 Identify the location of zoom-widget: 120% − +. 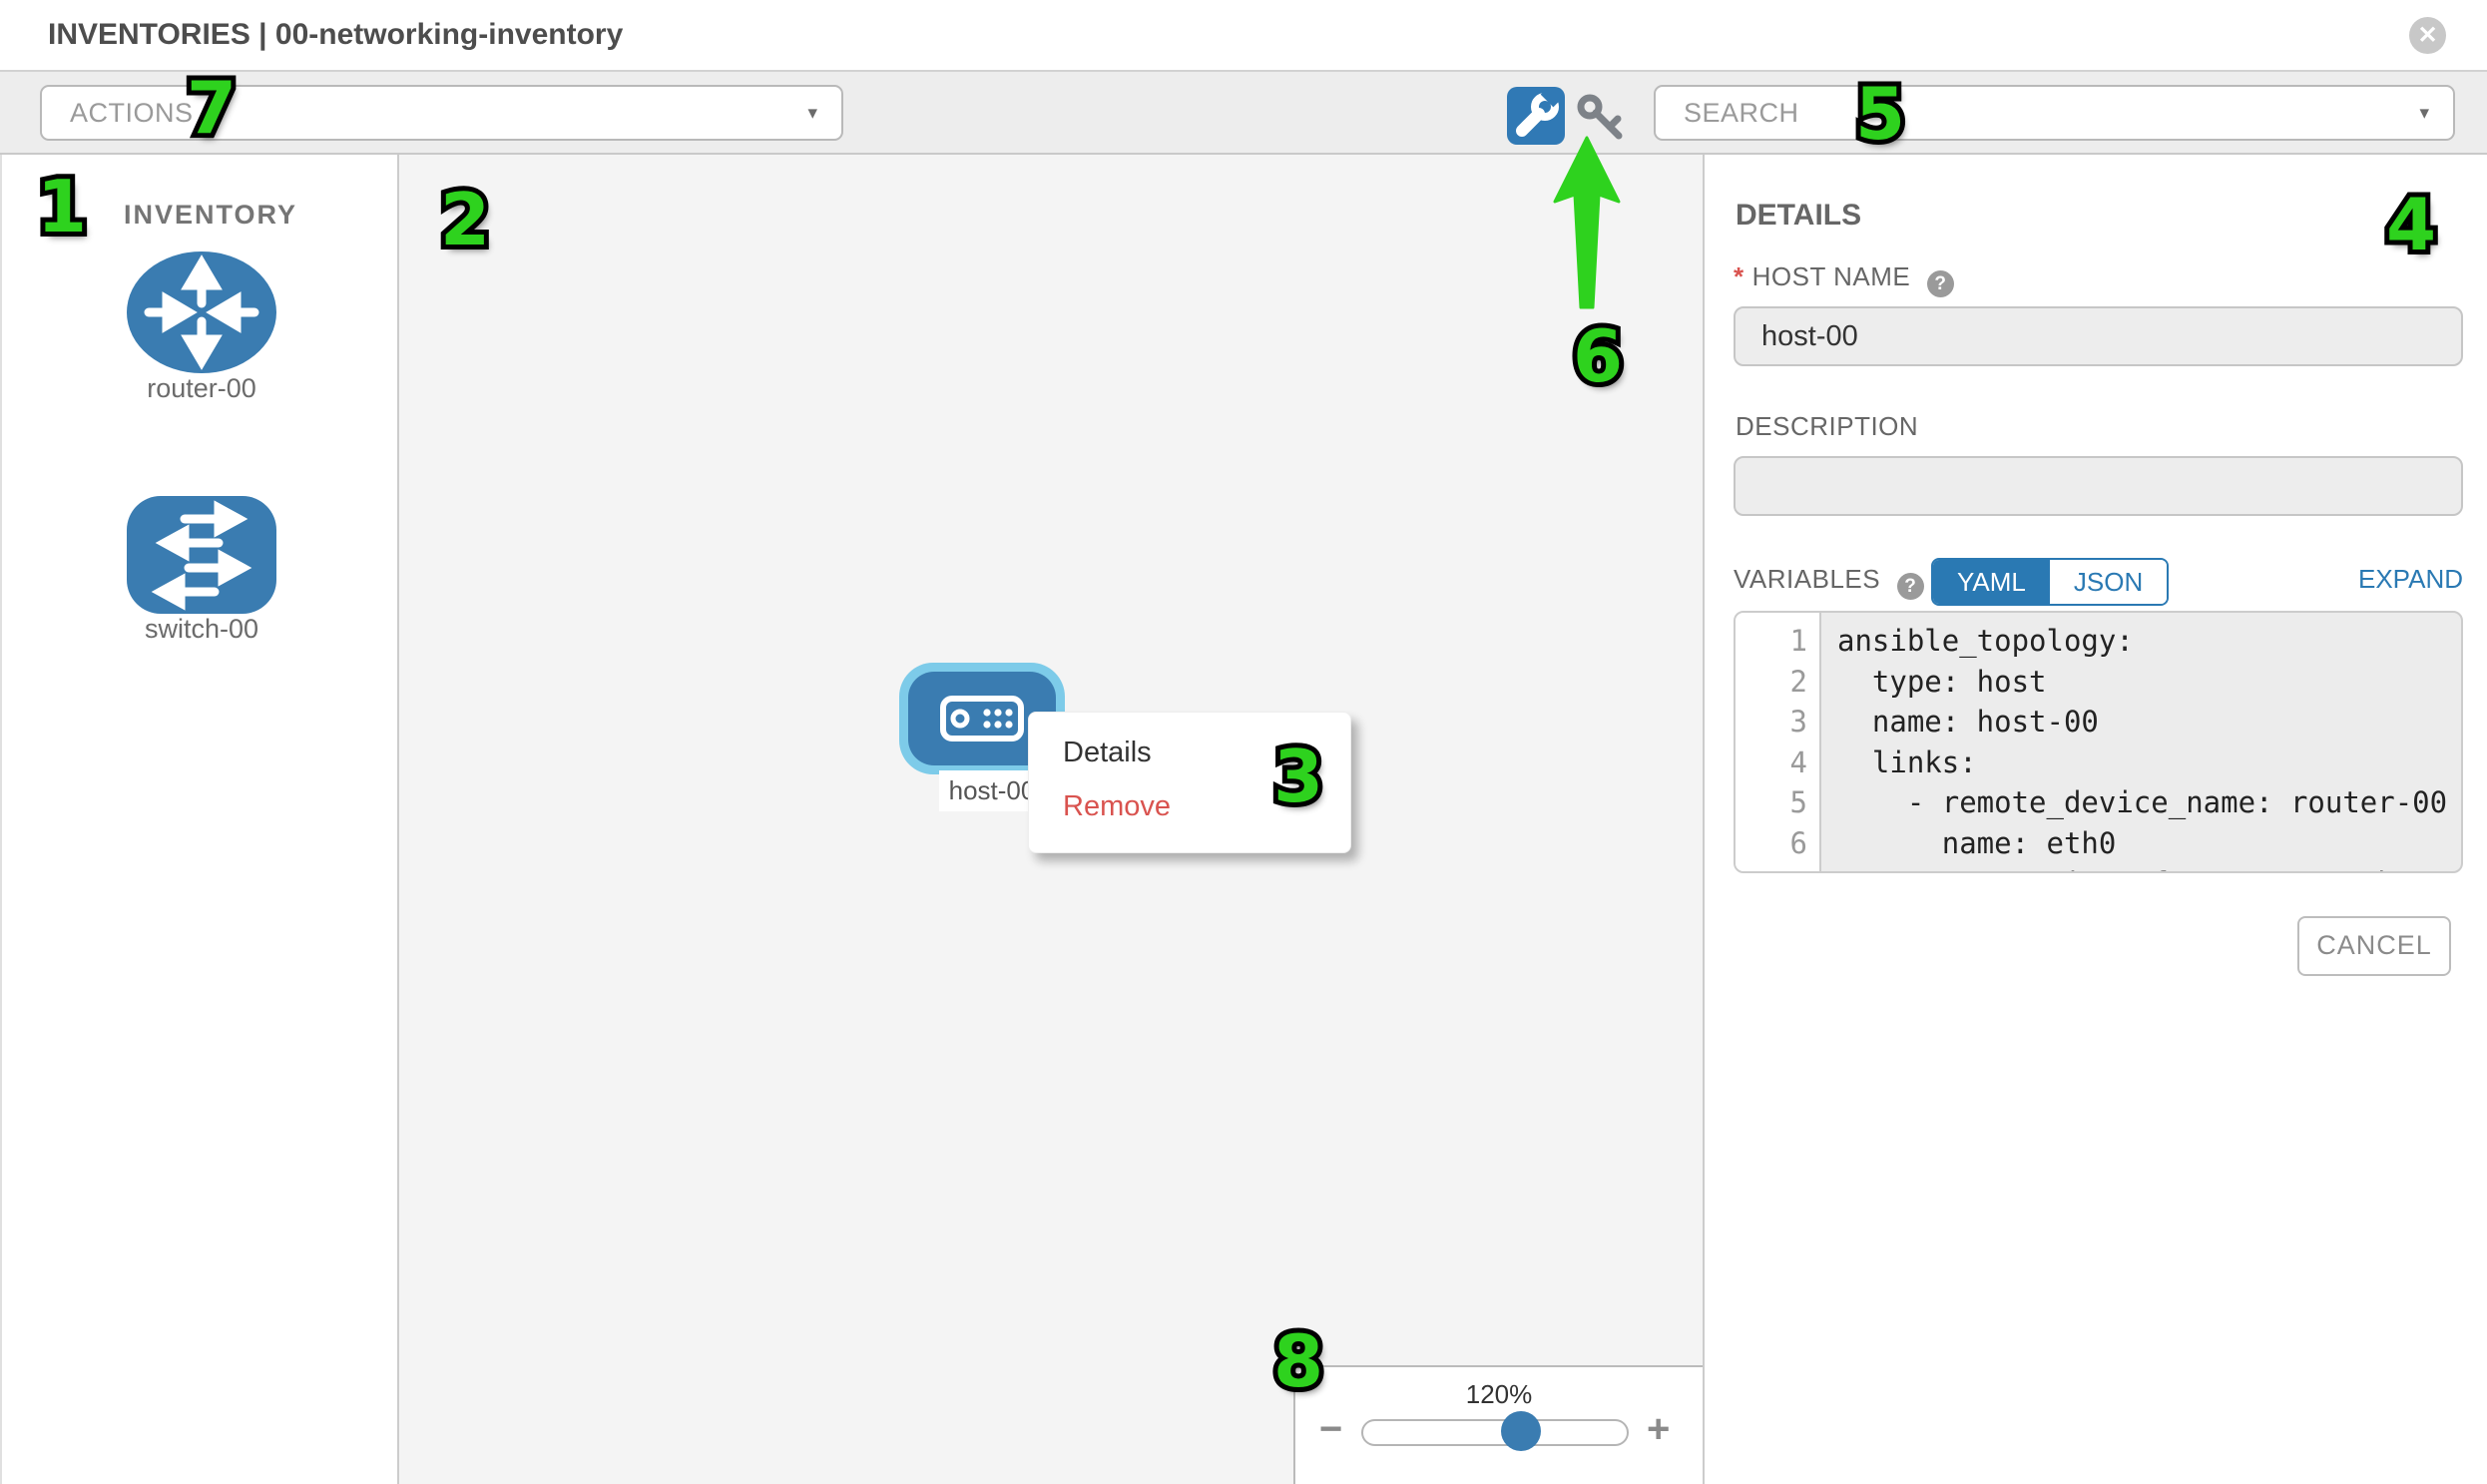
(1498, 1424).